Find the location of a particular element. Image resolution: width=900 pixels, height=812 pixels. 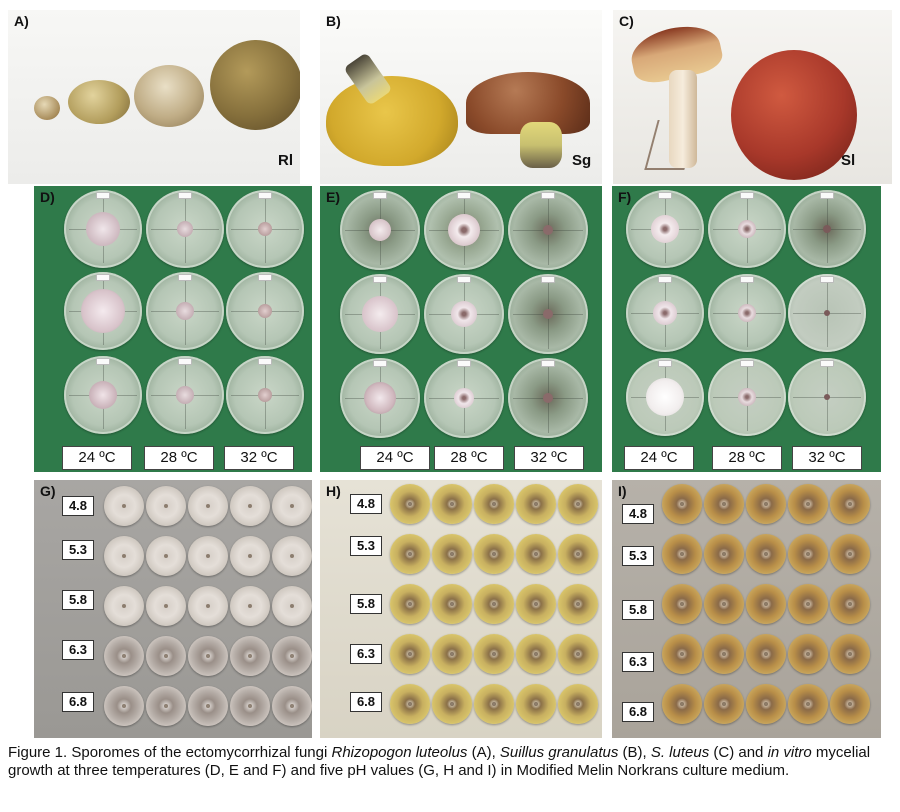

stipe-c is located at coordinates (683, 119).